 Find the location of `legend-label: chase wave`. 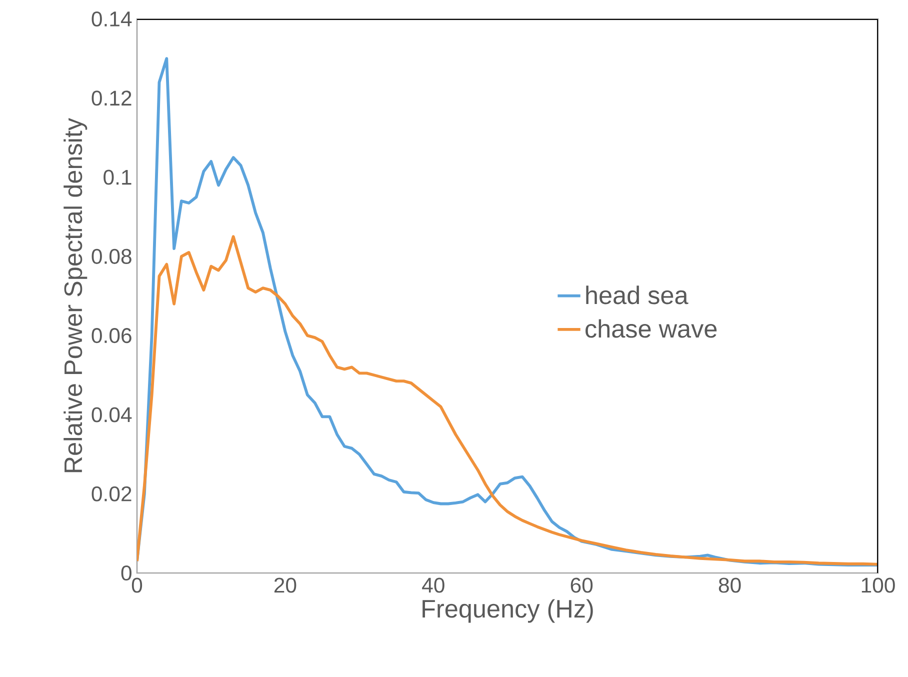

legend-label: chase wave is located at coordinates (651, 328).